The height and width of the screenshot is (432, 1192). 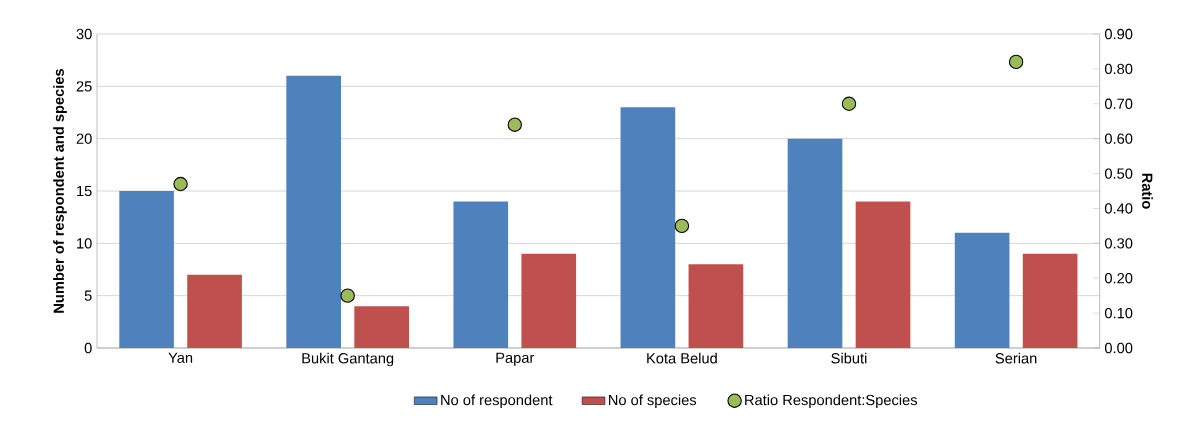 I want to click on y2-tick-label: 0.60, so click(x=1118, y=138).